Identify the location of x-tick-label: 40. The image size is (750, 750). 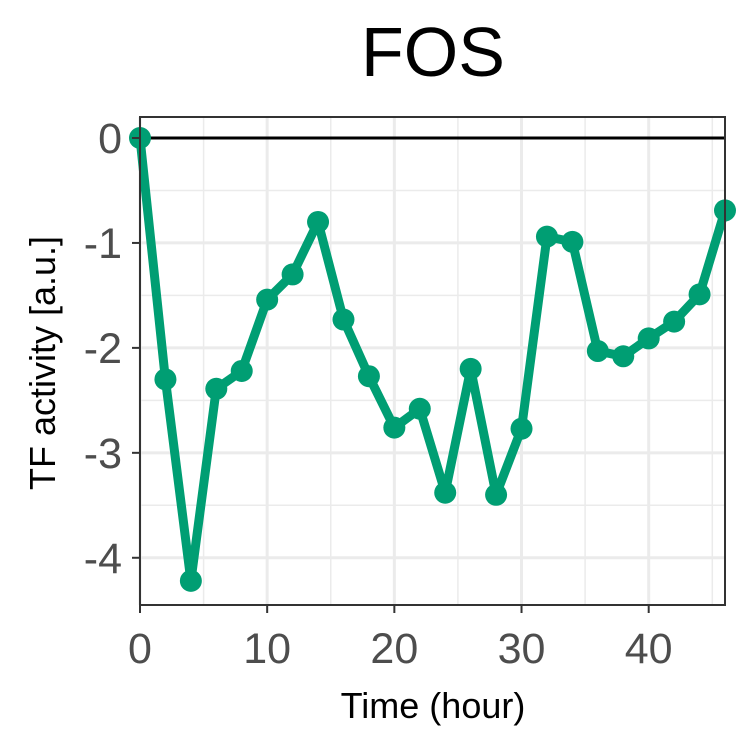
(649, 649).